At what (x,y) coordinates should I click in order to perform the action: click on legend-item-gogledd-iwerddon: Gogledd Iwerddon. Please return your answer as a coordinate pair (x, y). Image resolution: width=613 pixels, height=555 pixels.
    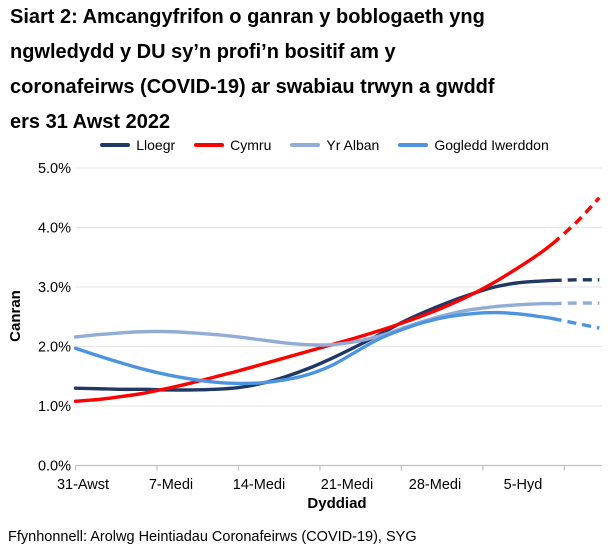
    Looking at the image, I should click on (473, 145).